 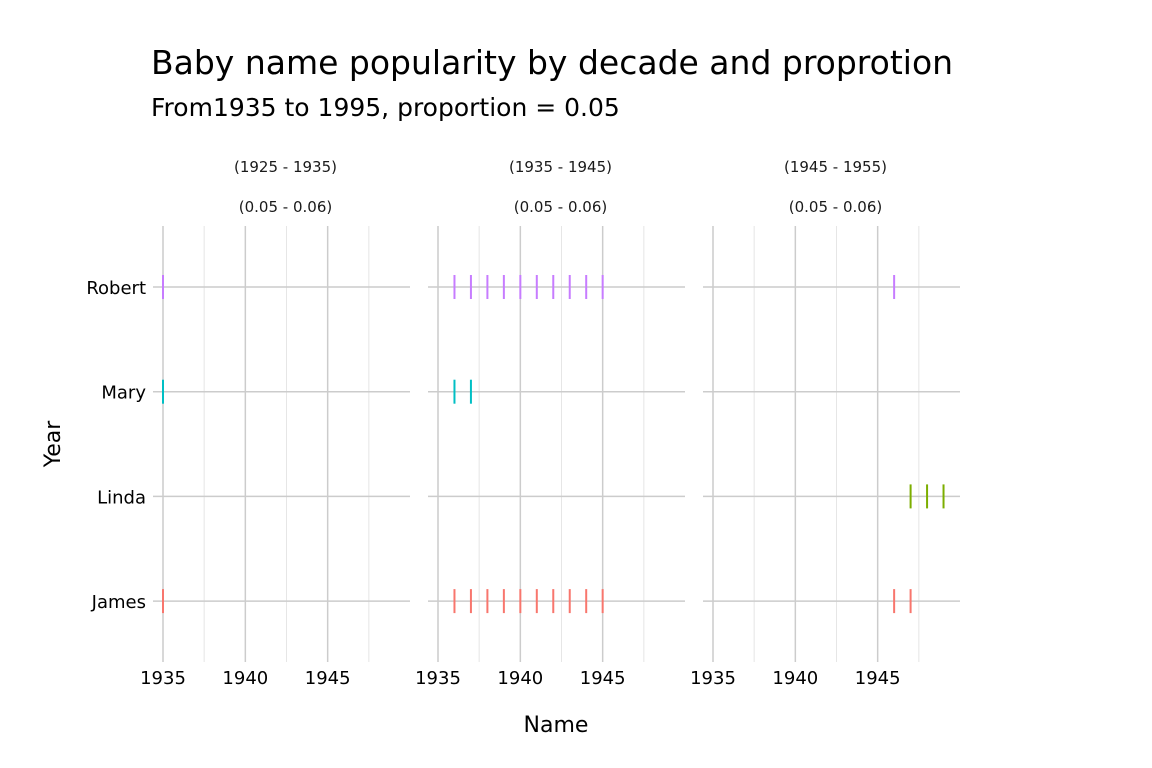 I want to click on facet-strip-label: (1945 - 1955), so click(x=835, y=167).